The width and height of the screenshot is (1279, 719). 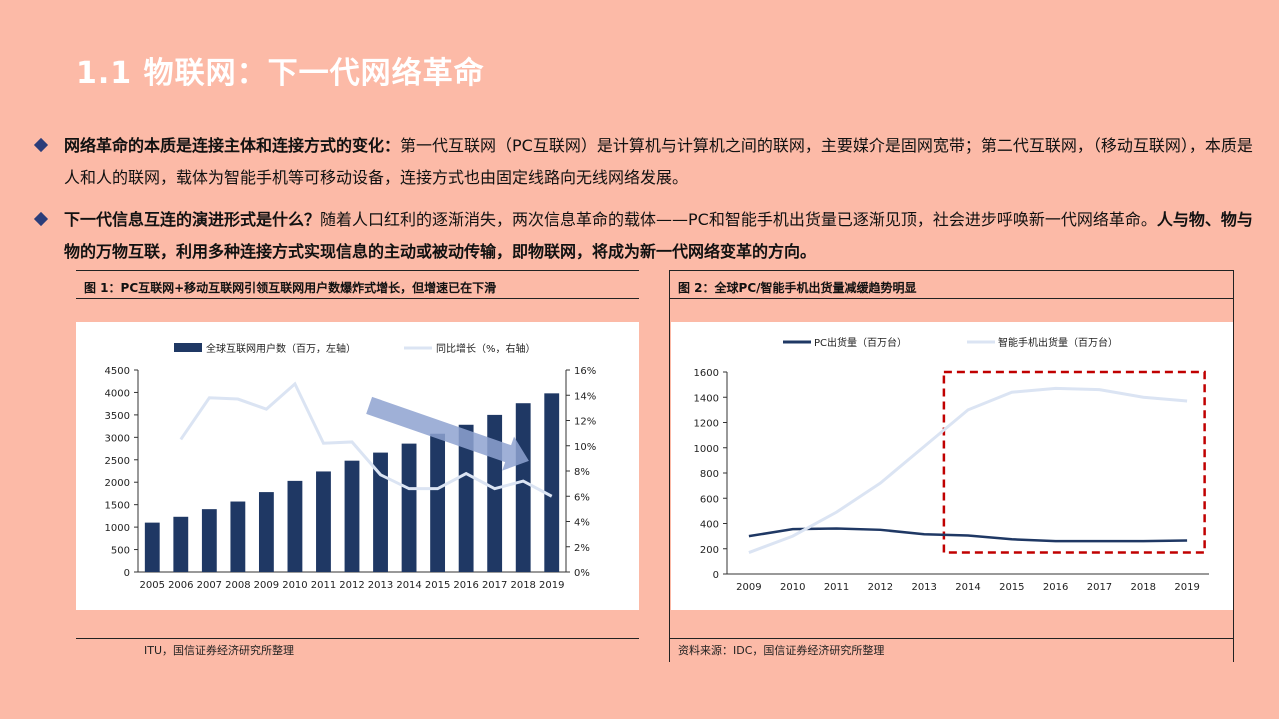 I want to click on x-axis-tick-label: 2006, so click(x=180, y=585).